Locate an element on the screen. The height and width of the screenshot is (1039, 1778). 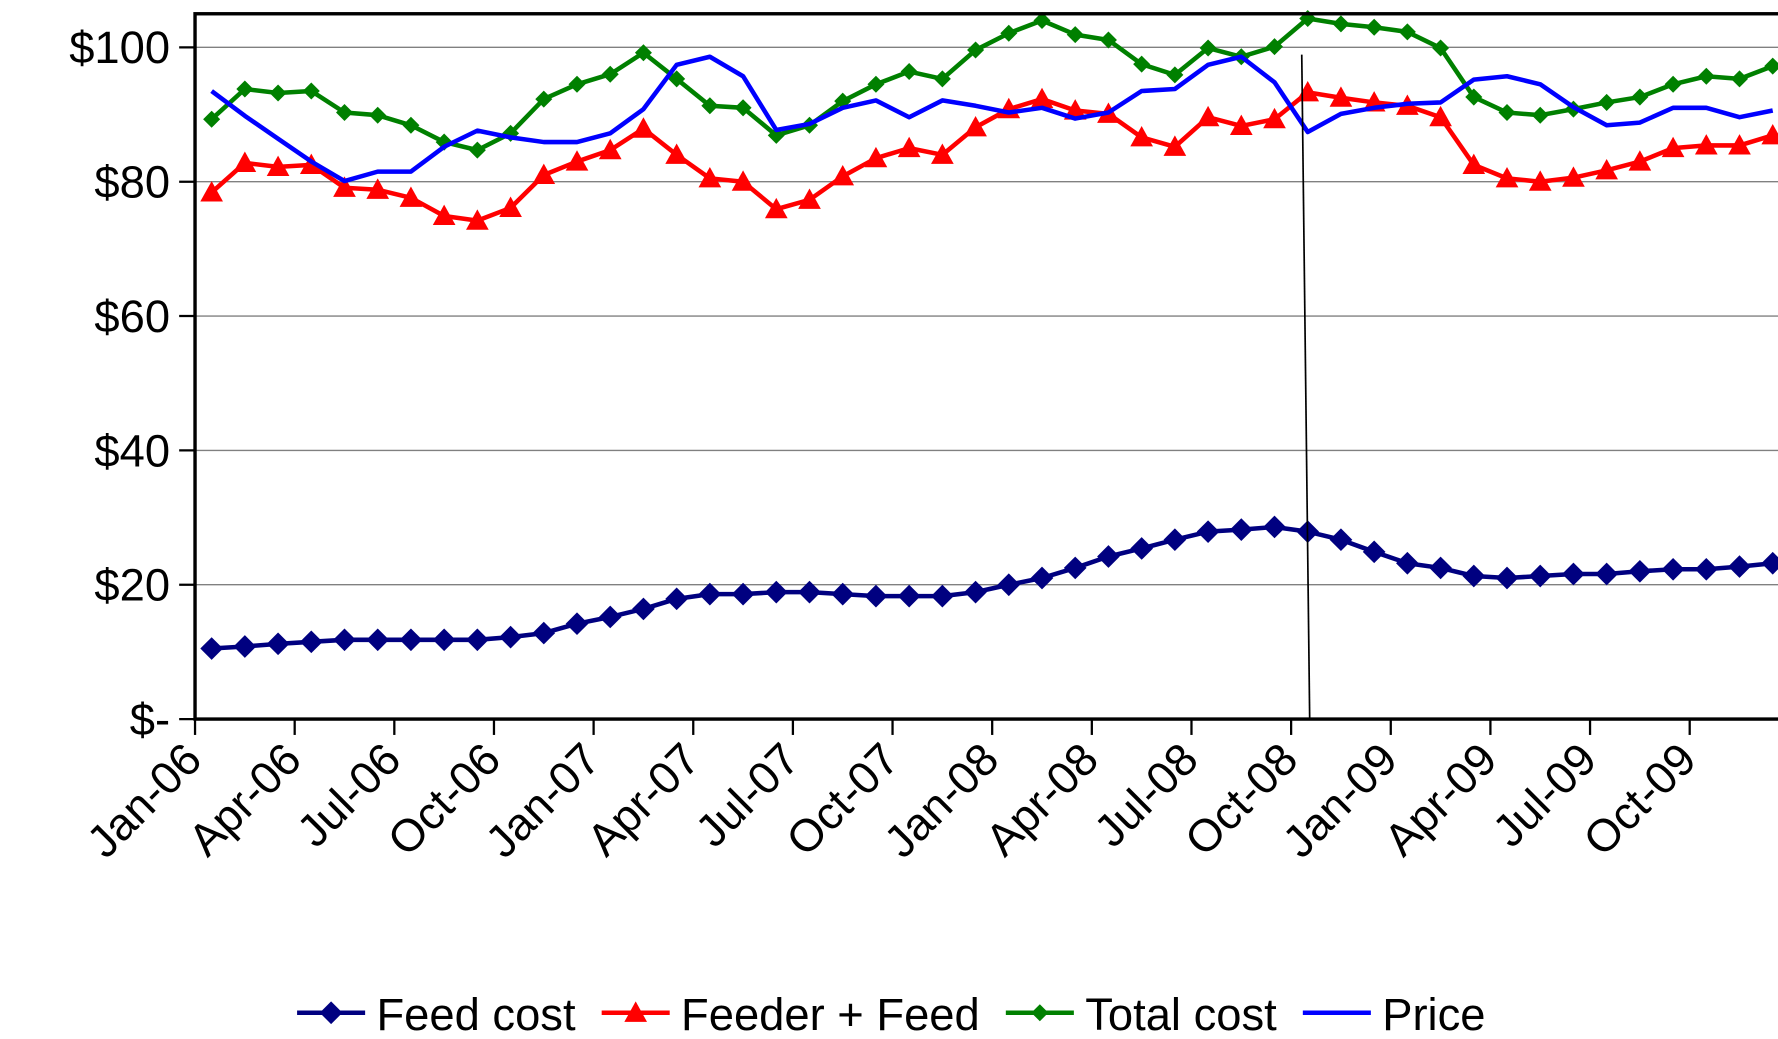
legend-label: Feeder + Feed is located at coordinates (830, 1014).